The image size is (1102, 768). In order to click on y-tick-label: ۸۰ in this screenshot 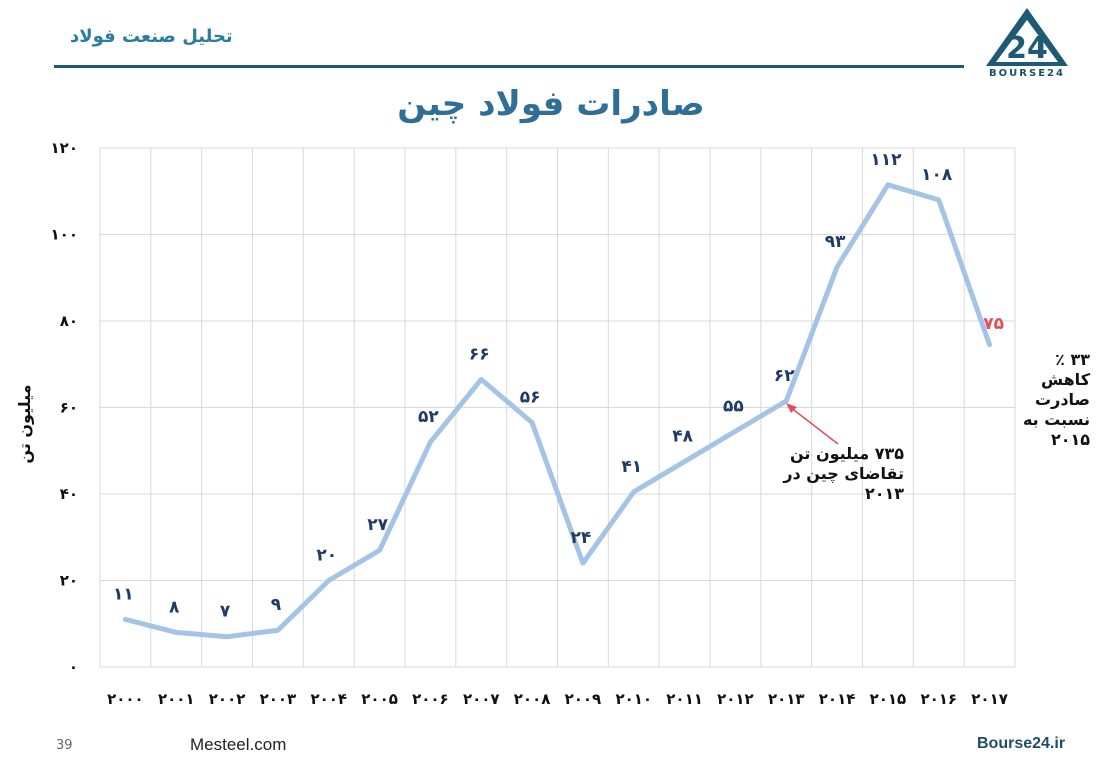, I will do `click(69, 321)`.